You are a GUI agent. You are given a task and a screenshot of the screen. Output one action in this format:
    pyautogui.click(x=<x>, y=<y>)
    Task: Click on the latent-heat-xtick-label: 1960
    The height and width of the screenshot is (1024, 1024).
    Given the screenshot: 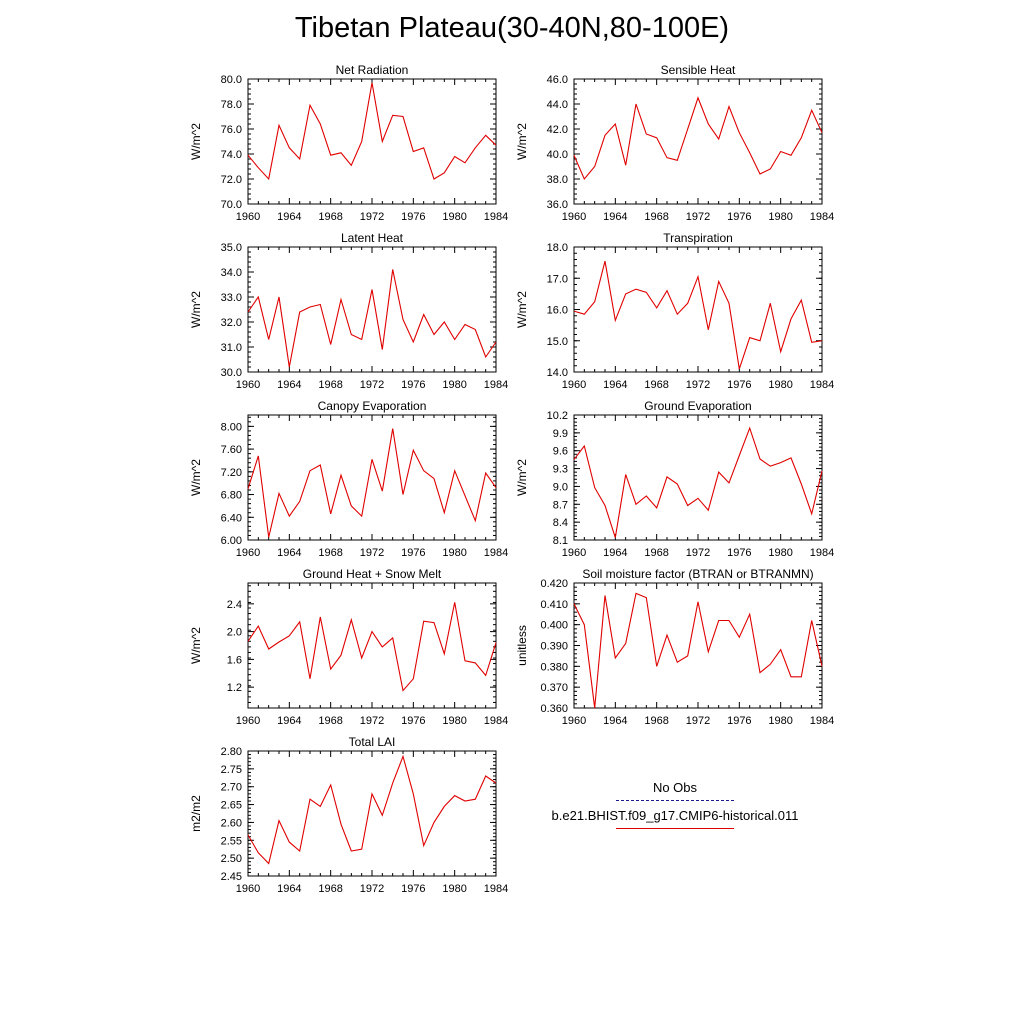 What is the action you would take?
    pyautogui.click(x=248, y=385)
    